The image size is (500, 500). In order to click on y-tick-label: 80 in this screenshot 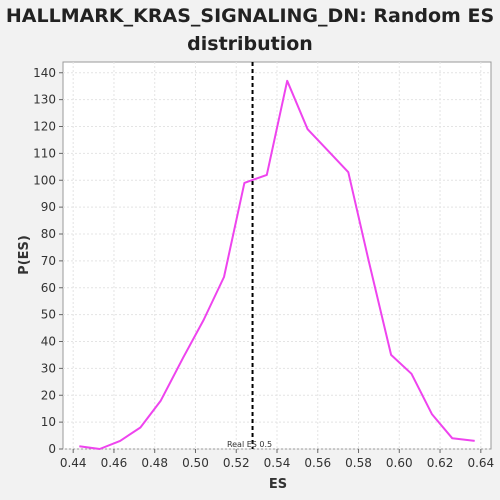, I will do `click(48, 234)`.